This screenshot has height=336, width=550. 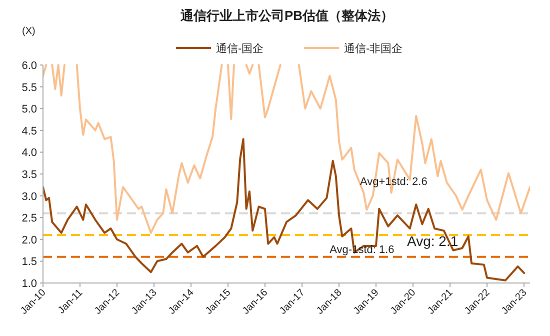 What do you see at coordinates (29, 88) in the screenshot?
I see `y-tick-label: 5.5` at bounding box center [29, 88].